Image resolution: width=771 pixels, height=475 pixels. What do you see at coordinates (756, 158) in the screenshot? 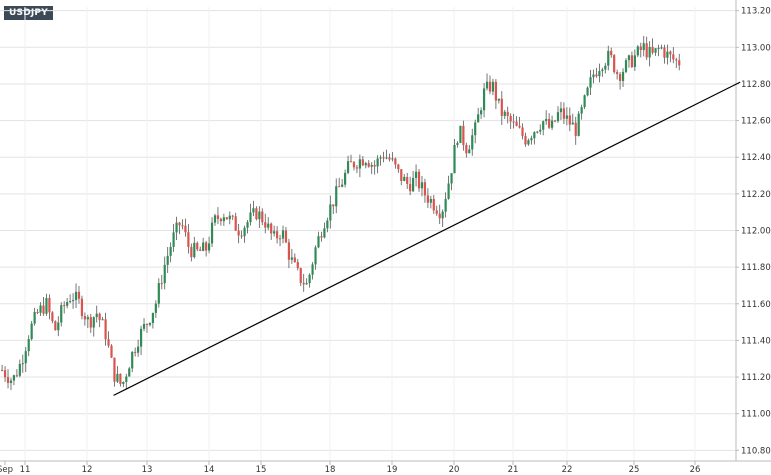
I see `y-tick-label: 112.400` at bounding box center [756, 158].